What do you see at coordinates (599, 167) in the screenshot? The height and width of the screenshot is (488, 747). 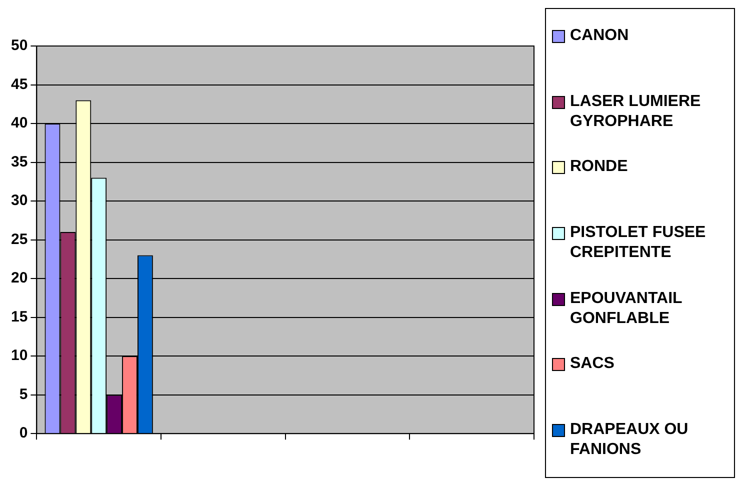 I see `legend-label: RONDE` at bounding box center [599, 167].